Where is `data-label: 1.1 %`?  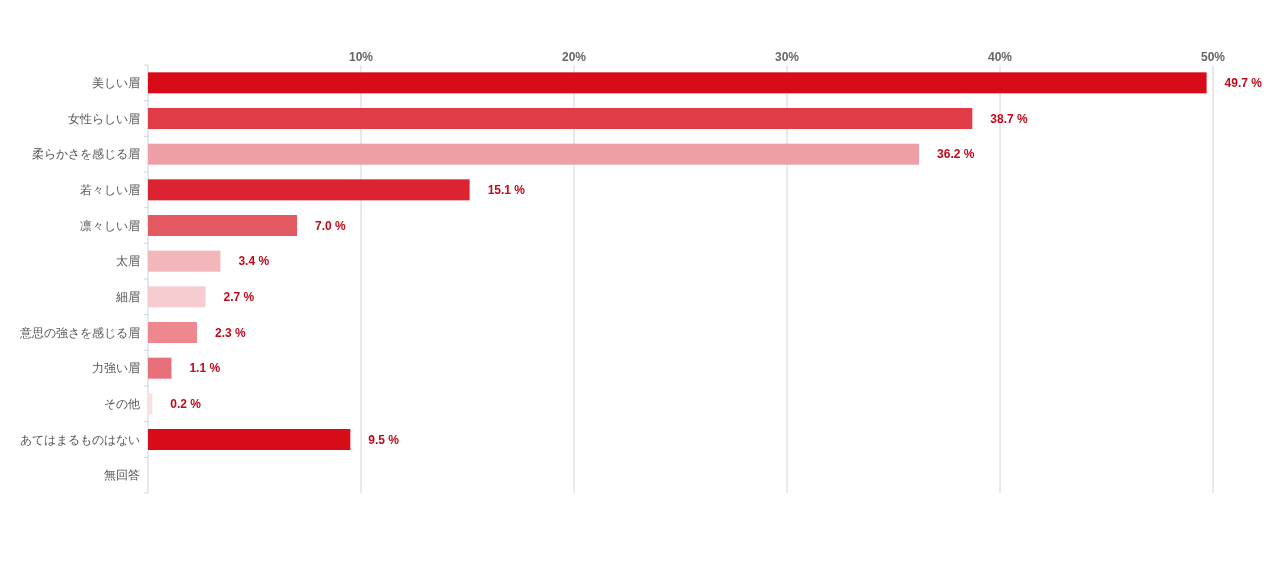
data-label: 1.1 % is located at coordinates (205, 368).